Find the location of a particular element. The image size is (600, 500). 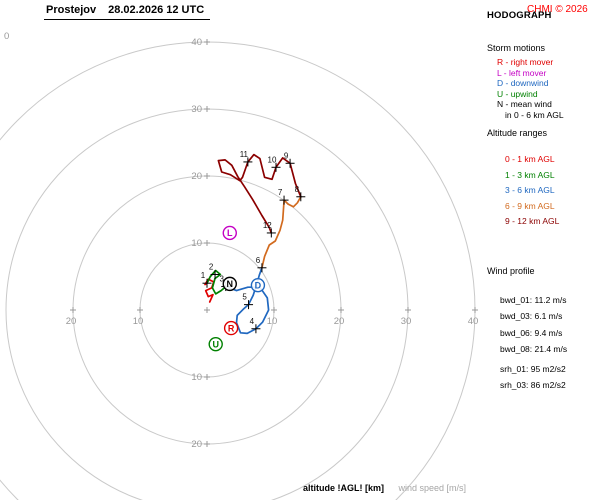

altitude-km-label: 4 is located at coordinates (252, 321).